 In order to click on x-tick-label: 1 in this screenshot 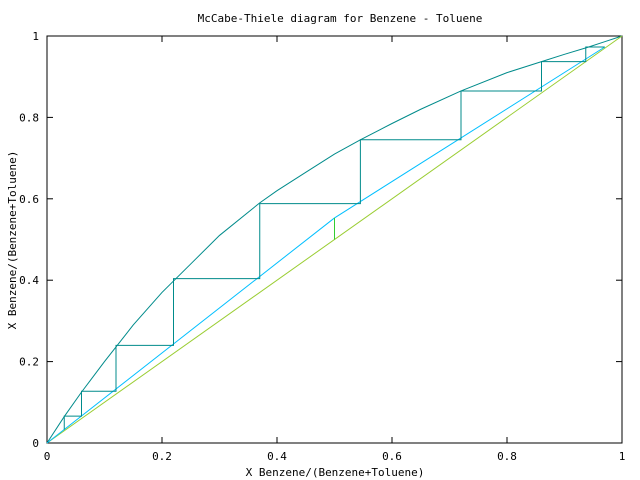, I will do `click(622, 456)`.